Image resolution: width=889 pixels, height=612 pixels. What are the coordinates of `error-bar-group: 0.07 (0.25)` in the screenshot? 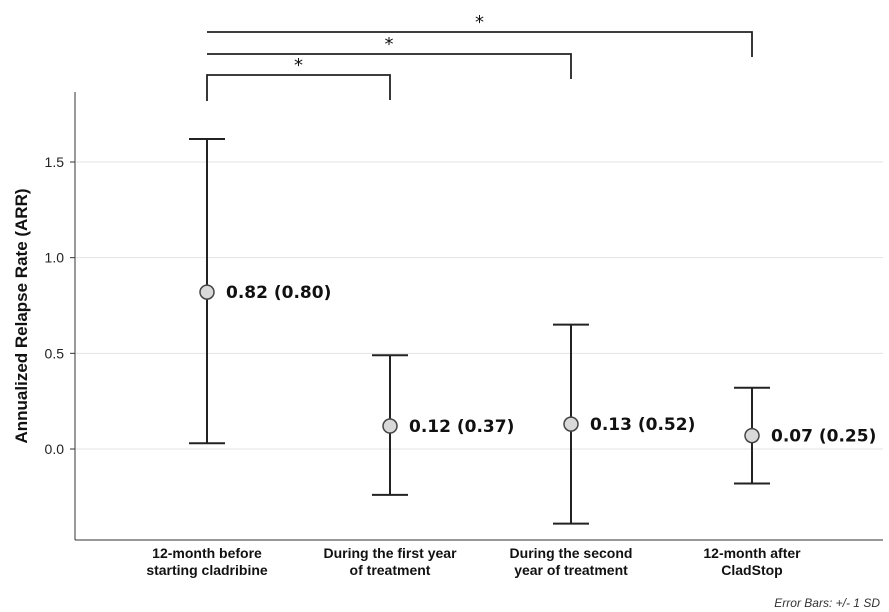 It's located at (805, 435).